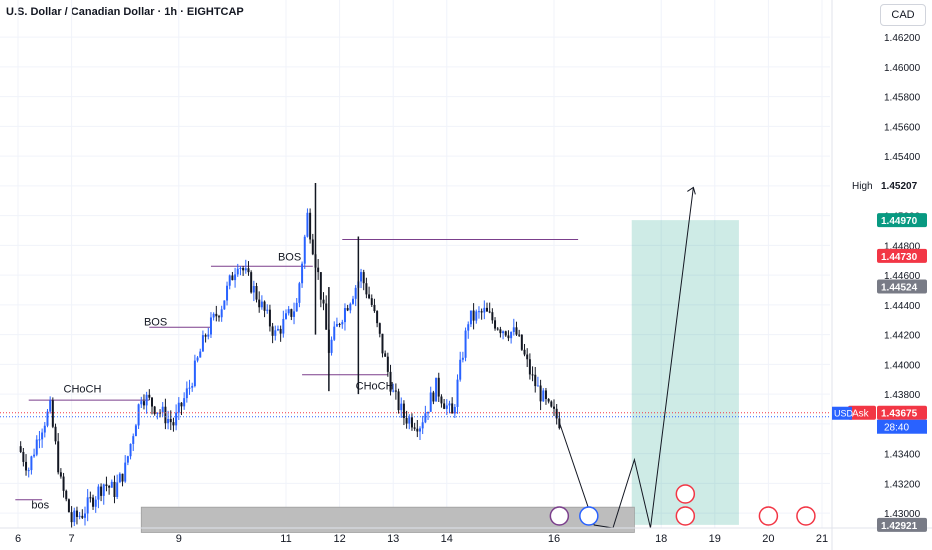 The image size is (932, 550). I want to click on level-price-label-bg, so click(902, 286).